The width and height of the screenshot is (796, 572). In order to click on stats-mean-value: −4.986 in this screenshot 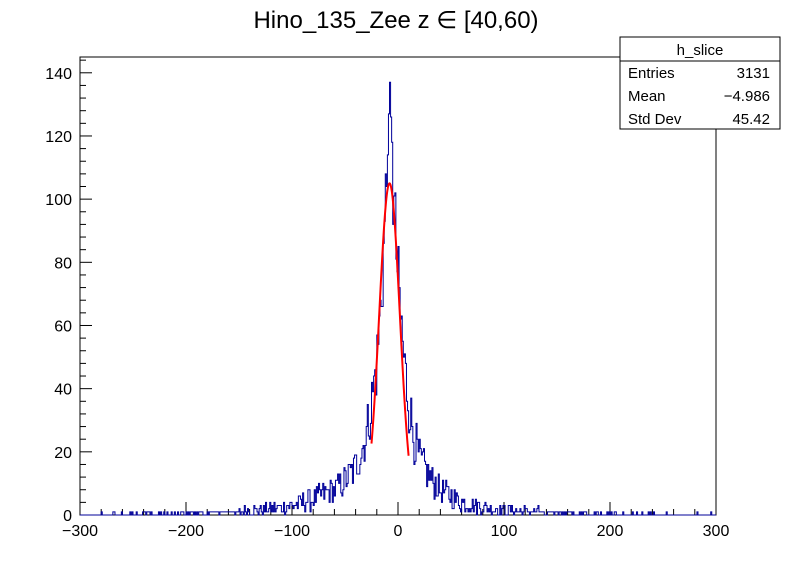, I will do `click(747, 96)`.